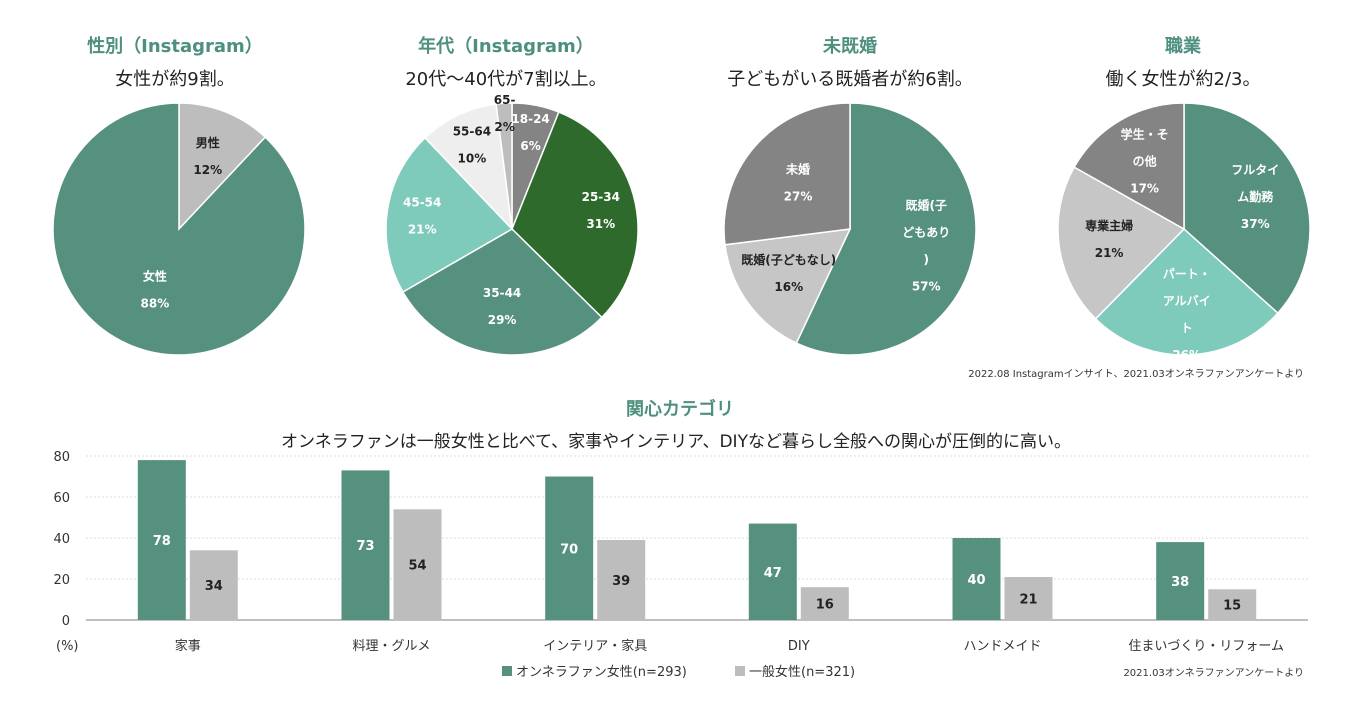 The image size is (1366, 710). What do you see at coordinates (502, 306) in the screenshot?
I see `pie-slice-label: 35-44 29%` at bounding box center [502, 306].